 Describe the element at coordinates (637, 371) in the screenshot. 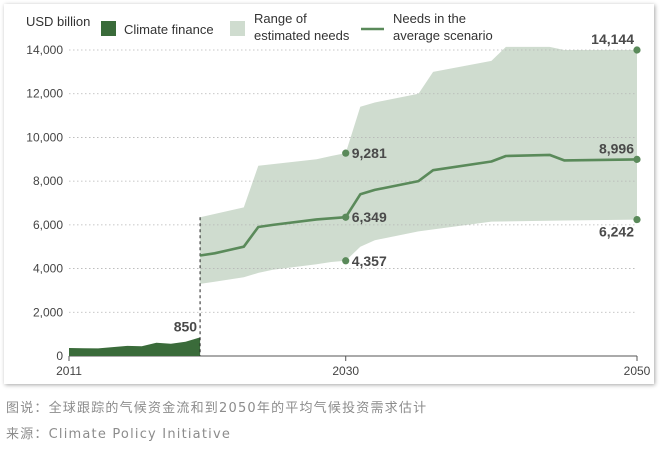

I see `x-tick-label: 2050` at that location.